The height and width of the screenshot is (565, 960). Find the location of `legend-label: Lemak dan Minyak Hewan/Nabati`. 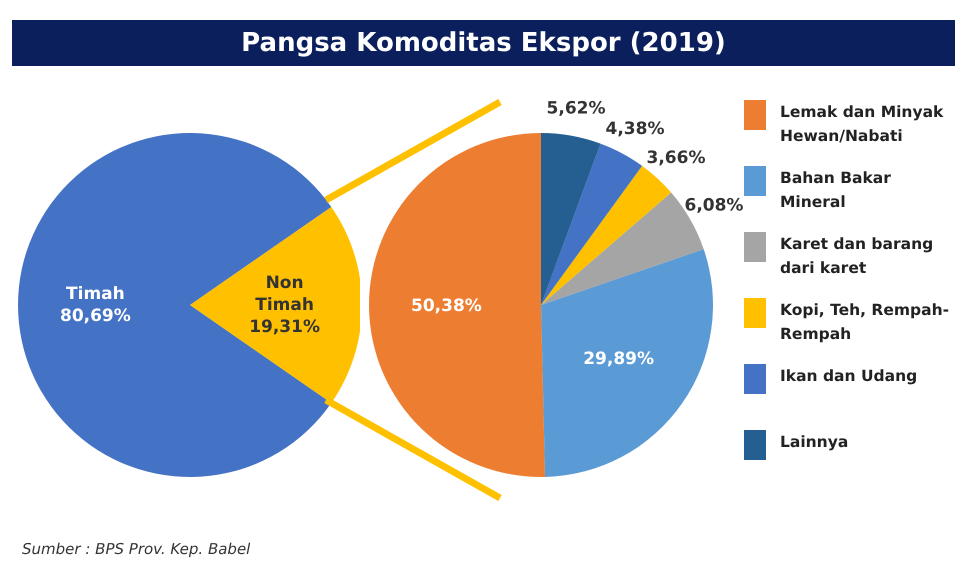

legend-label: Lemak dan Minyak Hewan/Nabati is located at coordinates (862, 124).